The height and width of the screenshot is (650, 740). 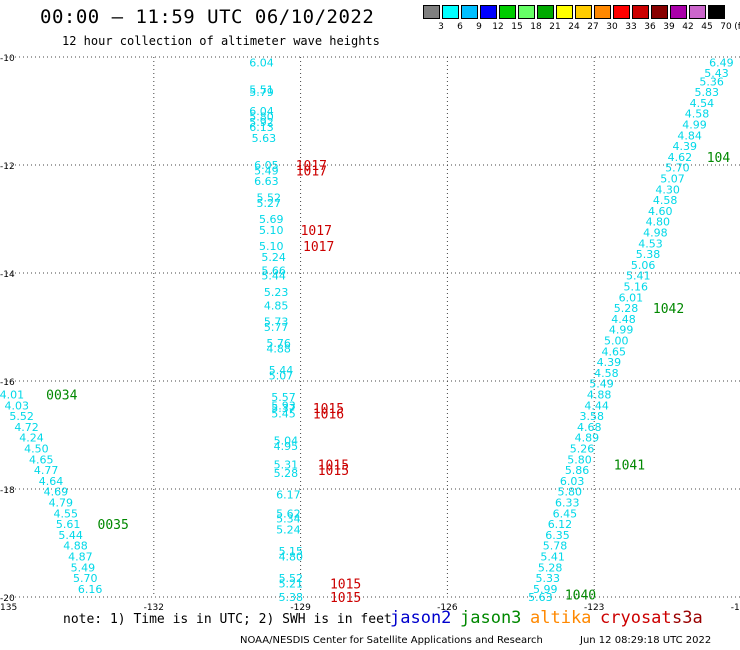 I want to click on satellite-legend-cryosat: cryosat, so click(x=636, y=618).